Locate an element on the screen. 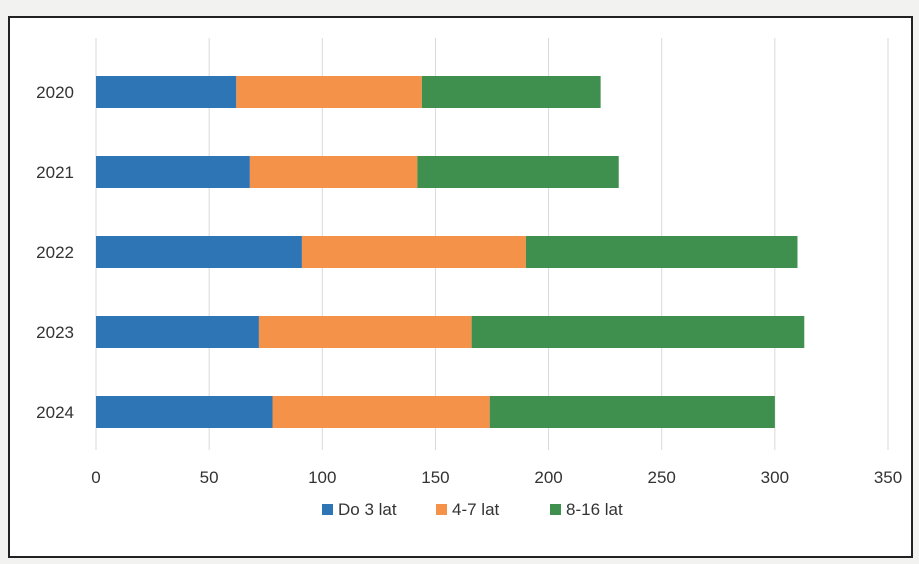  y-tick-labels: 2020 2021 2022 2023 2024 is located at coordinates (55, 252).